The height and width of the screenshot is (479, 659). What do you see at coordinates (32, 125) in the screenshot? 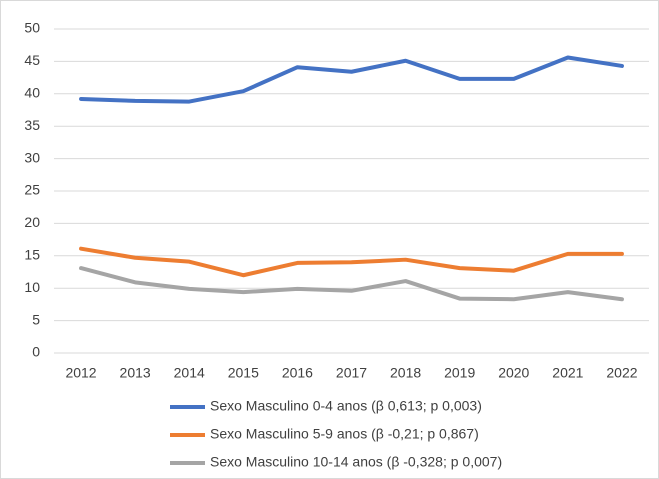
I see `y-tick-label: 35` at bounding box center [32, 125].